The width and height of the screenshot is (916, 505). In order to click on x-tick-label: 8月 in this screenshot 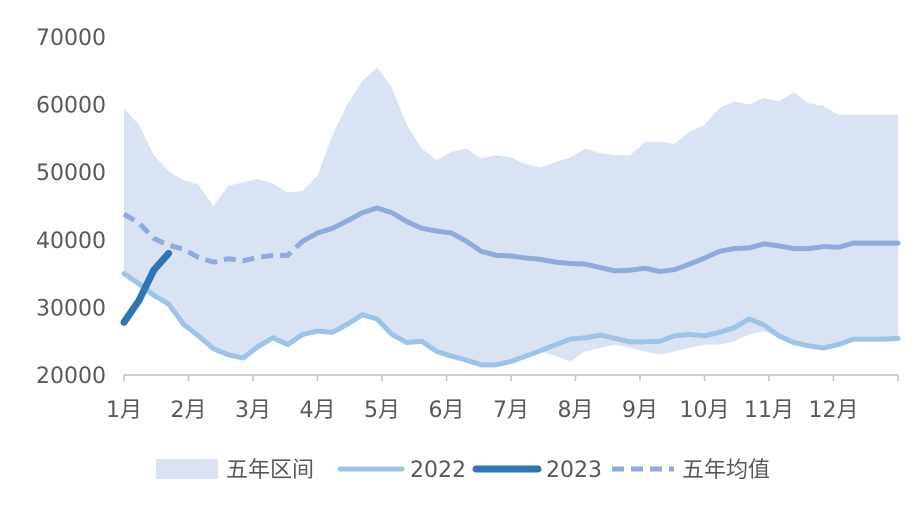, I will do `click(576, 410)`.